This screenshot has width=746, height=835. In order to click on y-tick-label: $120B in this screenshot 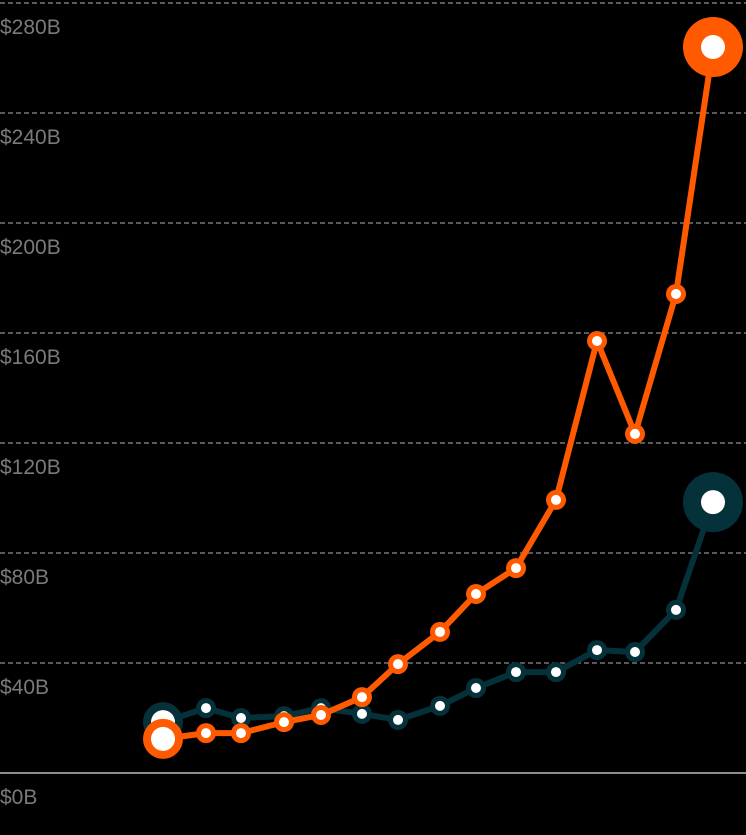, I will do `click(30, 467)`.